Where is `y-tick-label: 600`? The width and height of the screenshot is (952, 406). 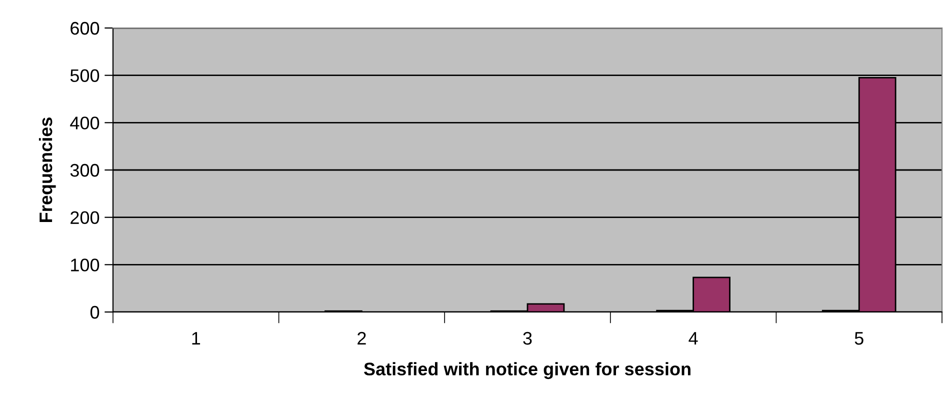
y-tick-label: 600 is located at coordinates (85, 28).